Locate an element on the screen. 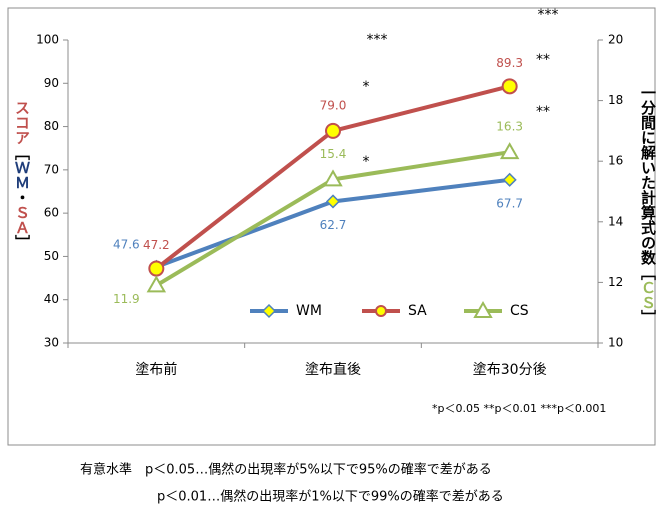  ylabel-part: スコア is located at coordinates (22, 122).